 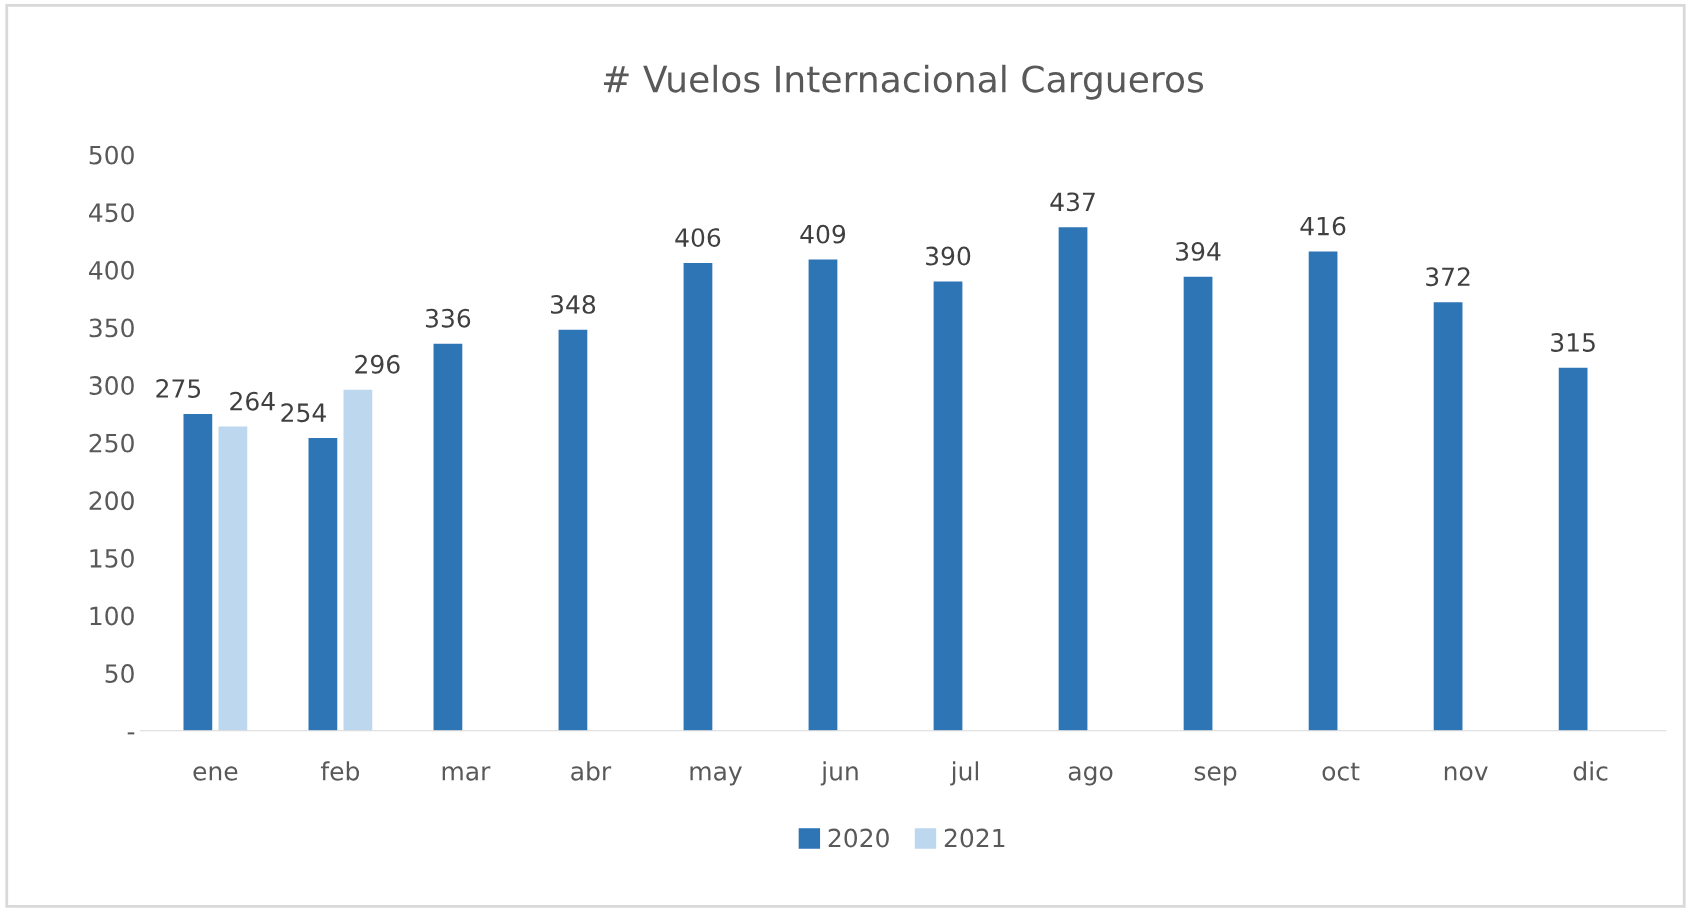 I want to click on x-tick-label: ene, so click(x=215, y=773).